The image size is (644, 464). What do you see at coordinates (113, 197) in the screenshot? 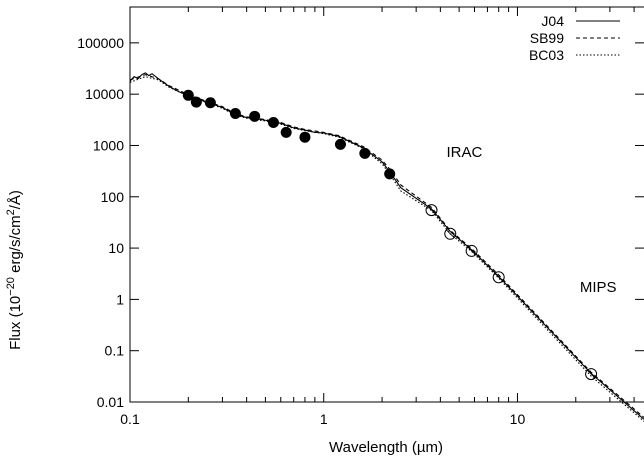
I see `y-tick-label: 100` at bounding box center [113, 197].